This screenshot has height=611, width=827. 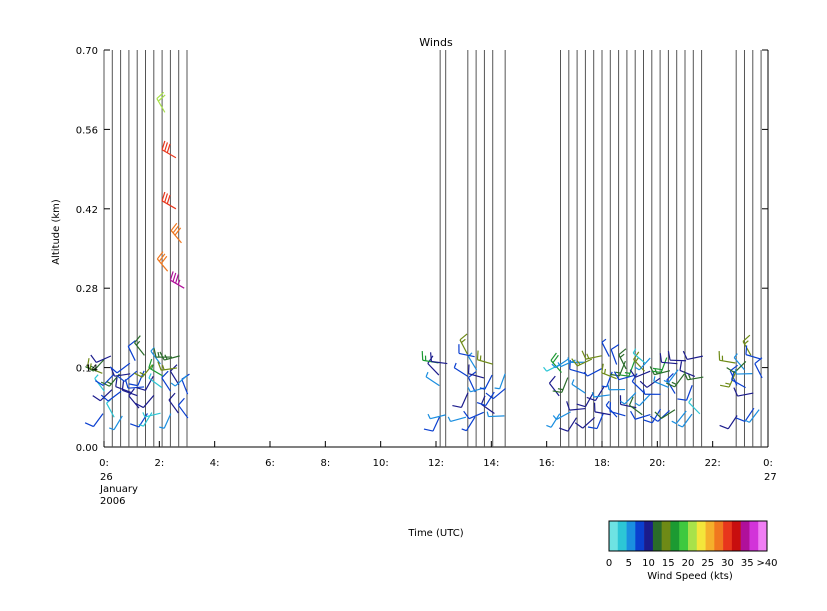 I want to click on colorbar-tick-label: 10, so click(x=648, y=563).